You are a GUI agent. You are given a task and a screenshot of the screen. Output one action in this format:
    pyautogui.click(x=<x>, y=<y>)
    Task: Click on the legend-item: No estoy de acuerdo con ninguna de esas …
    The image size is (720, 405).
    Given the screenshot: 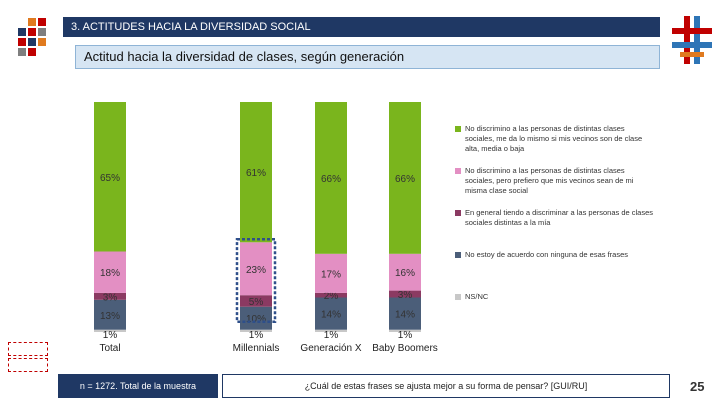 What is the action you would take?
    pyautogui.click(x=555, y=255)
    